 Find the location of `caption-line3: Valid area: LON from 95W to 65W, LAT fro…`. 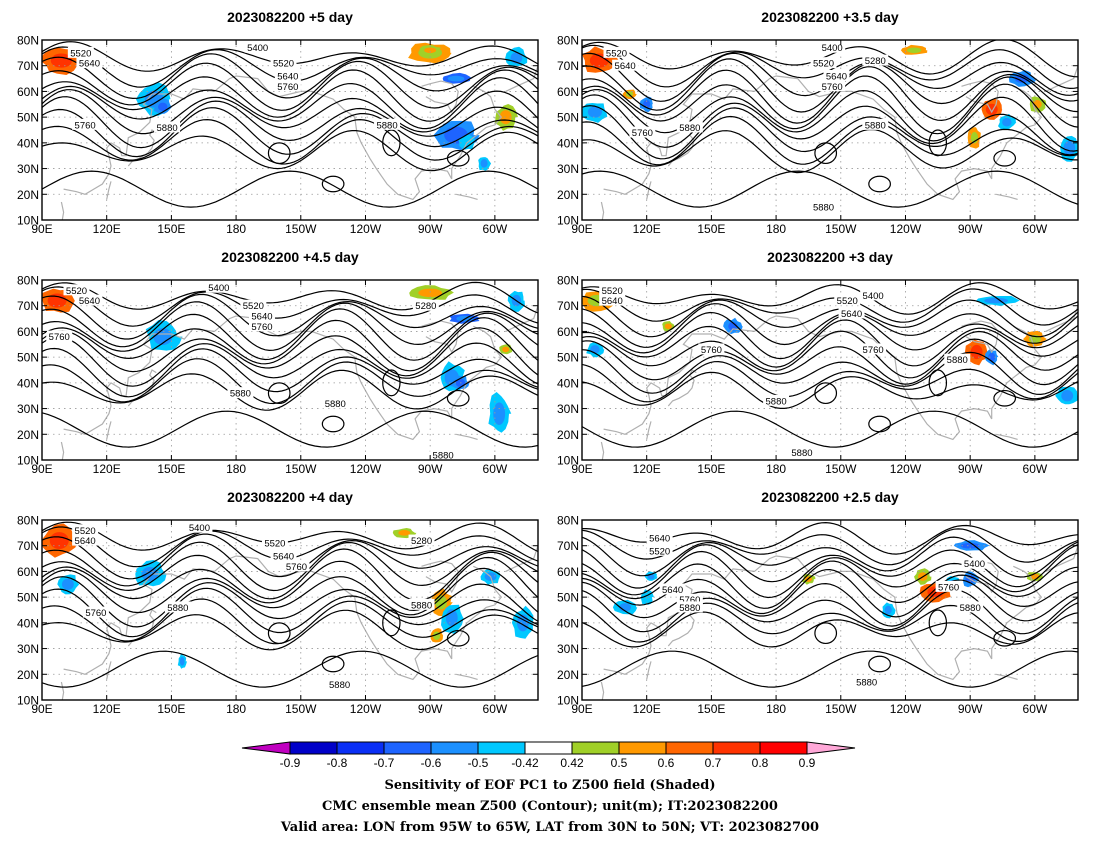

caption-line3: Valid area: LON from 95W to 65W, LAT fro… is located at coordinates (549, 827).